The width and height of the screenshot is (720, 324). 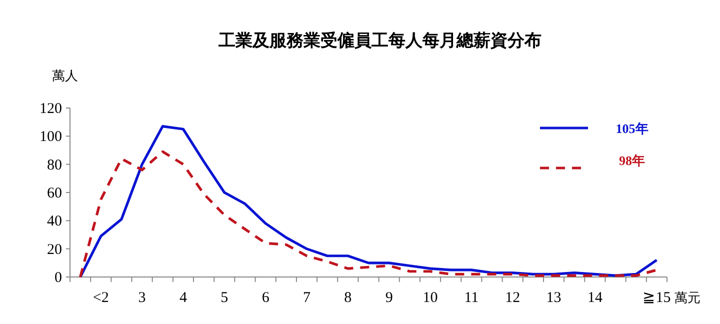 I want to click on y-tick-label: 80, so click(x=54, y=165).